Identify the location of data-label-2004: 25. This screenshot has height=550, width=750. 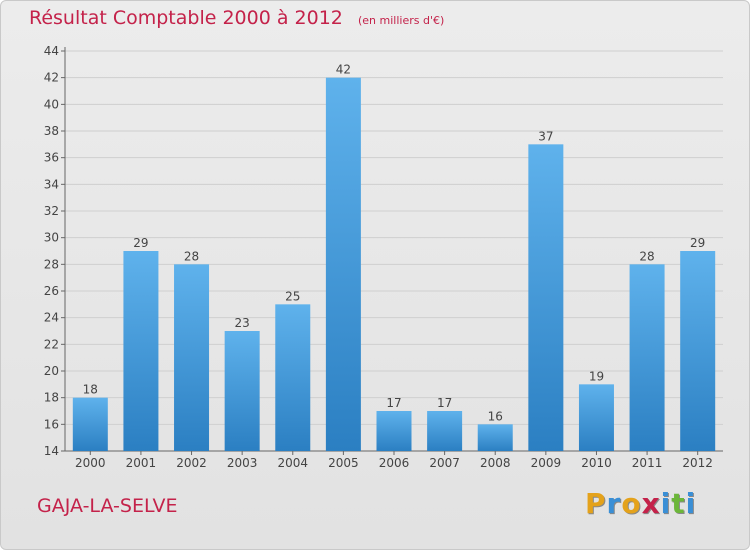
(292, 296).